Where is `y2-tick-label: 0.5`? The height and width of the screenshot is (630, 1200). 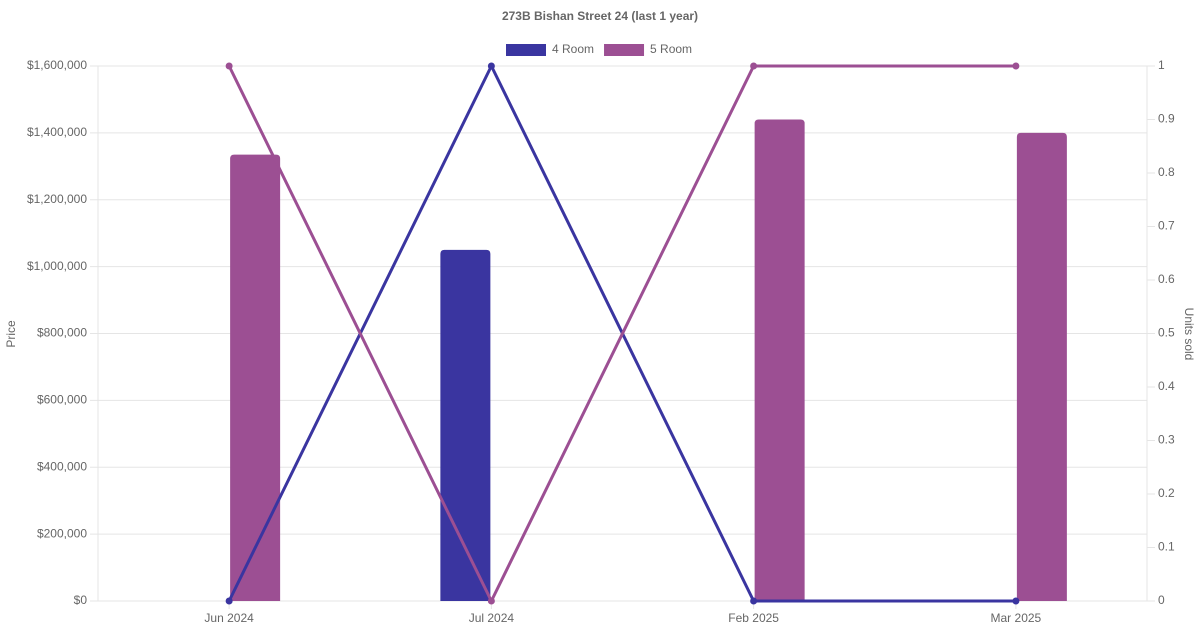 y2-tick-label: 0.5 is located at coordinates (1166, 333).